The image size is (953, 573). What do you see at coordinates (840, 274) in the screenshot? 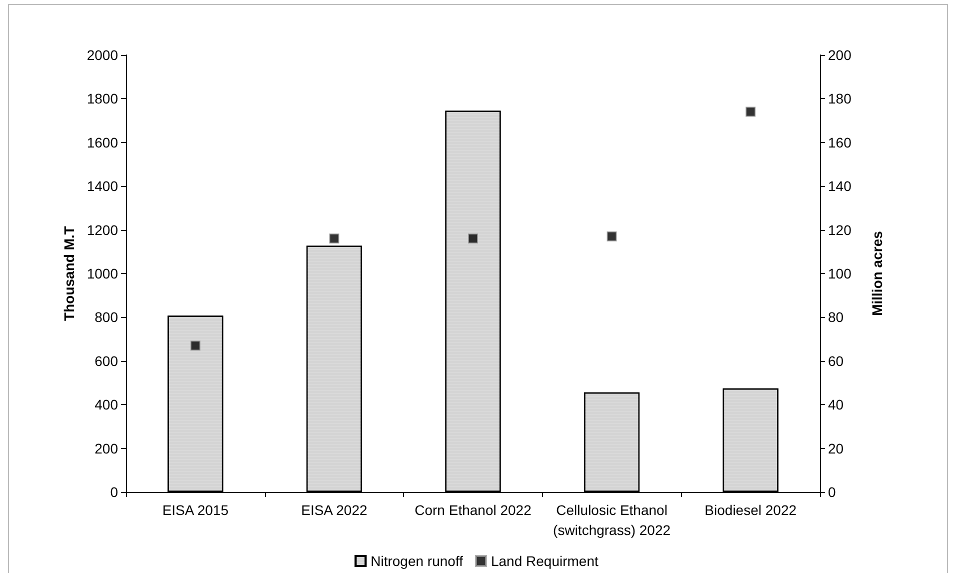
I see `y2-tick-label: 100` at bounding box center [840, 274].